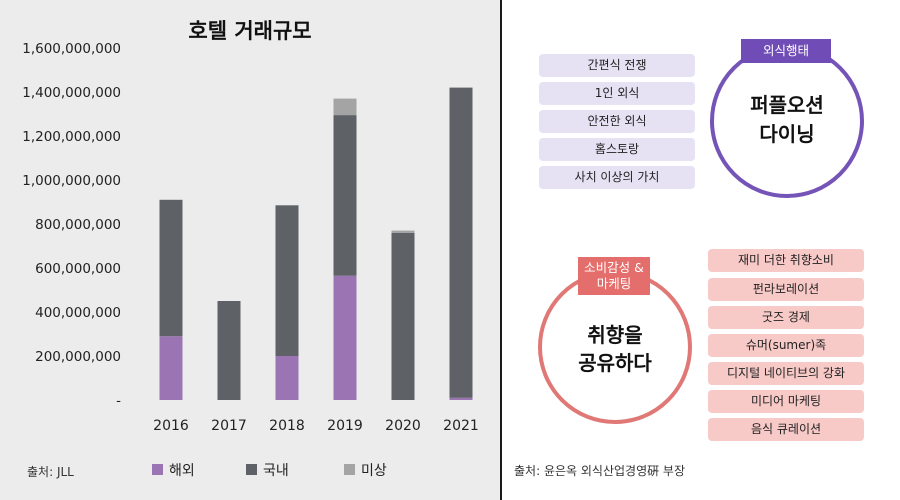 The height and width of the screenshot is (500, 900). I want to click on bottom-item: 디지털 네이티브의 강화, so click(786, 373).